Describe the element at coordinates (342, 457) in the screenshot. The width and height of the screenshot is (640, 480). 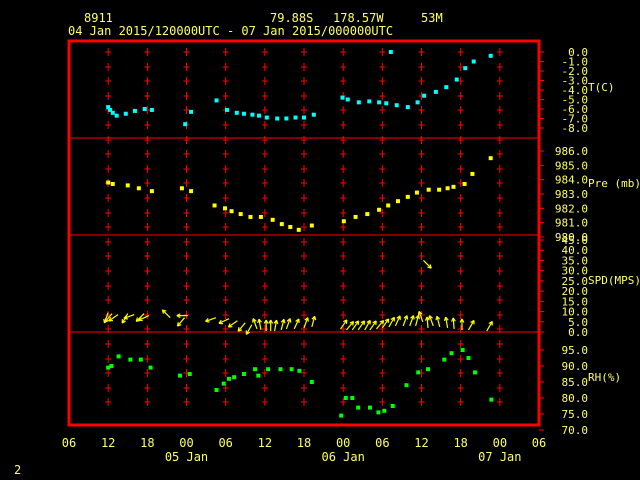
I see `date-label: 06 Jan` at that location.